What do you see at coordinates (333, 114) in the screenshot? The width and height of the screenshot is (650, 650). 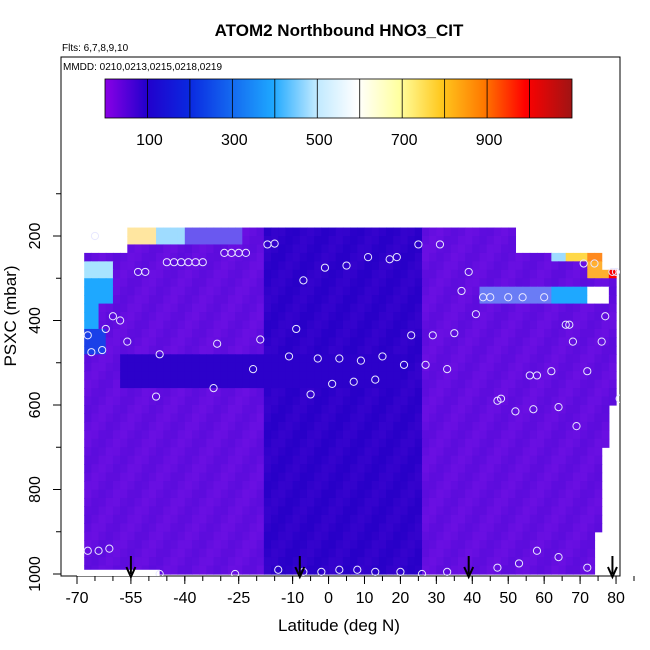 I see `colorbar-ticks: 100 300 500 700 900` at bounding box center [333, 114].